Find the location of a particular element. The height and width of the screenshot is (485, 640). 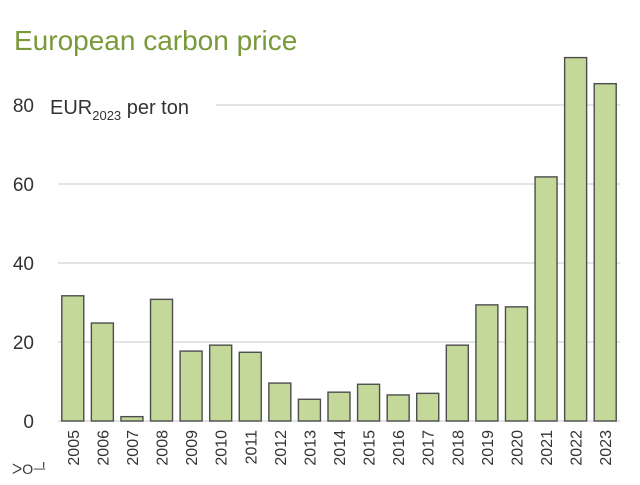

bar-2023 is located at coordinates (605, 252).